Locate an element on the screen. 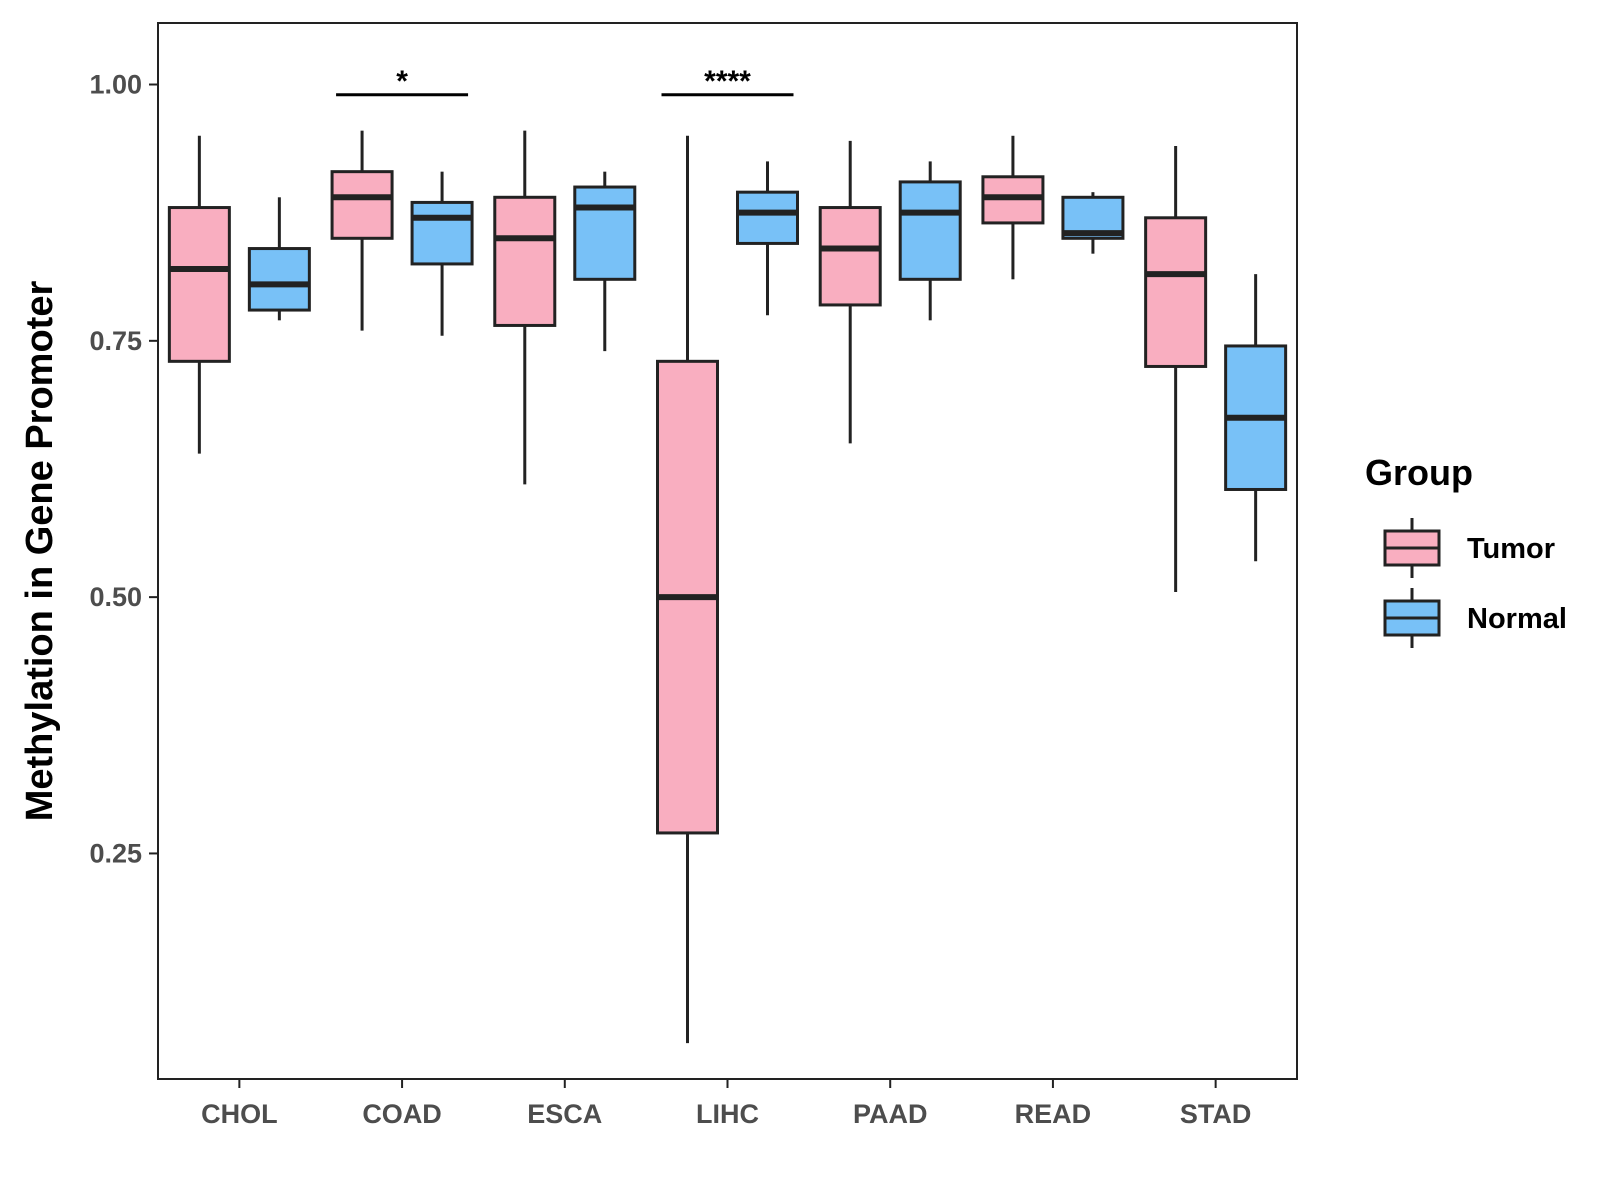 The image size is (1600, 1200). box-tumor-coad is located at coordinates (362, 230).